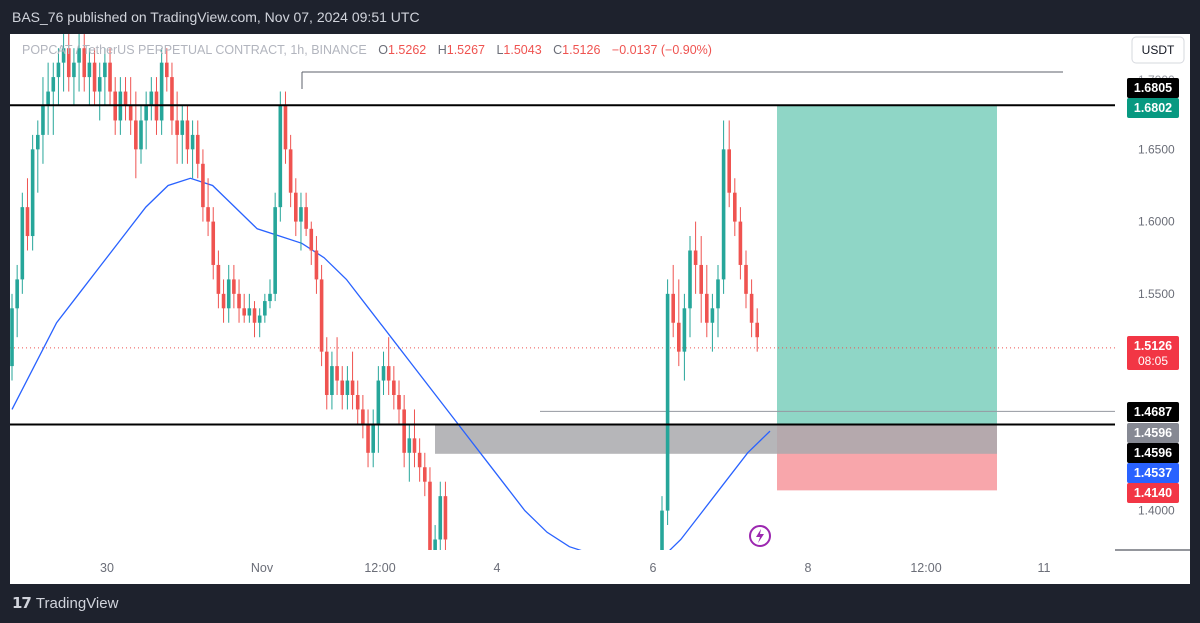  What do you see at coordinates (65, 603) in the screenshot?
I see `tradingview-logo: 𝟭𝟳 TradingView` at bounding box center [65, 603].